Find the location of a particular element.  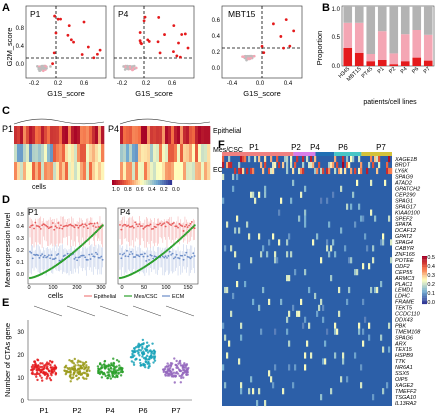

panel-letter-f: F is located at coordinates (221, 145).